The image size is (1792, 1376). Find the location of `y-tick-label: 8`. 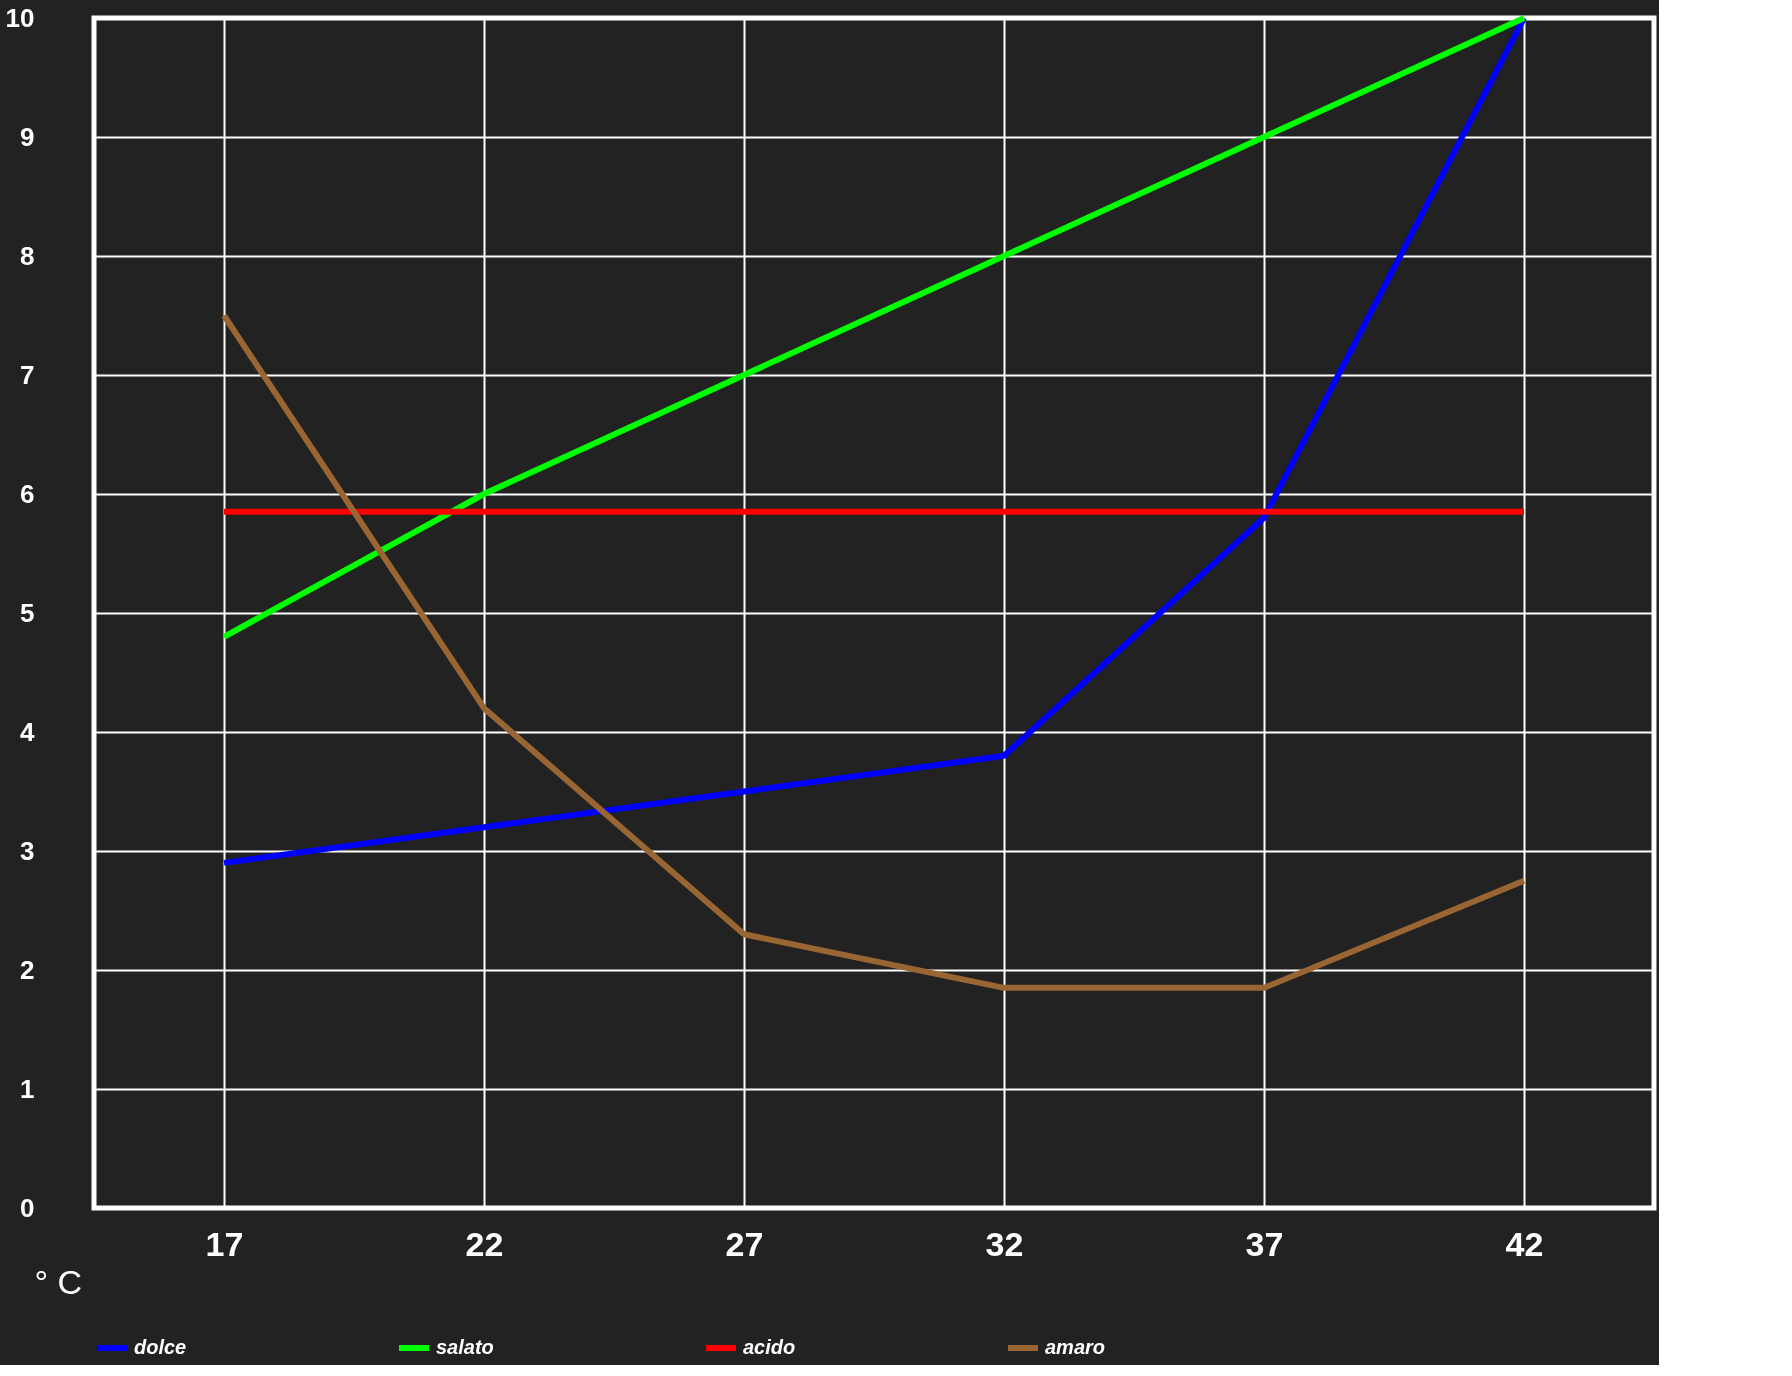

y-tick-label: 8 is located at coordinates (27, 255).